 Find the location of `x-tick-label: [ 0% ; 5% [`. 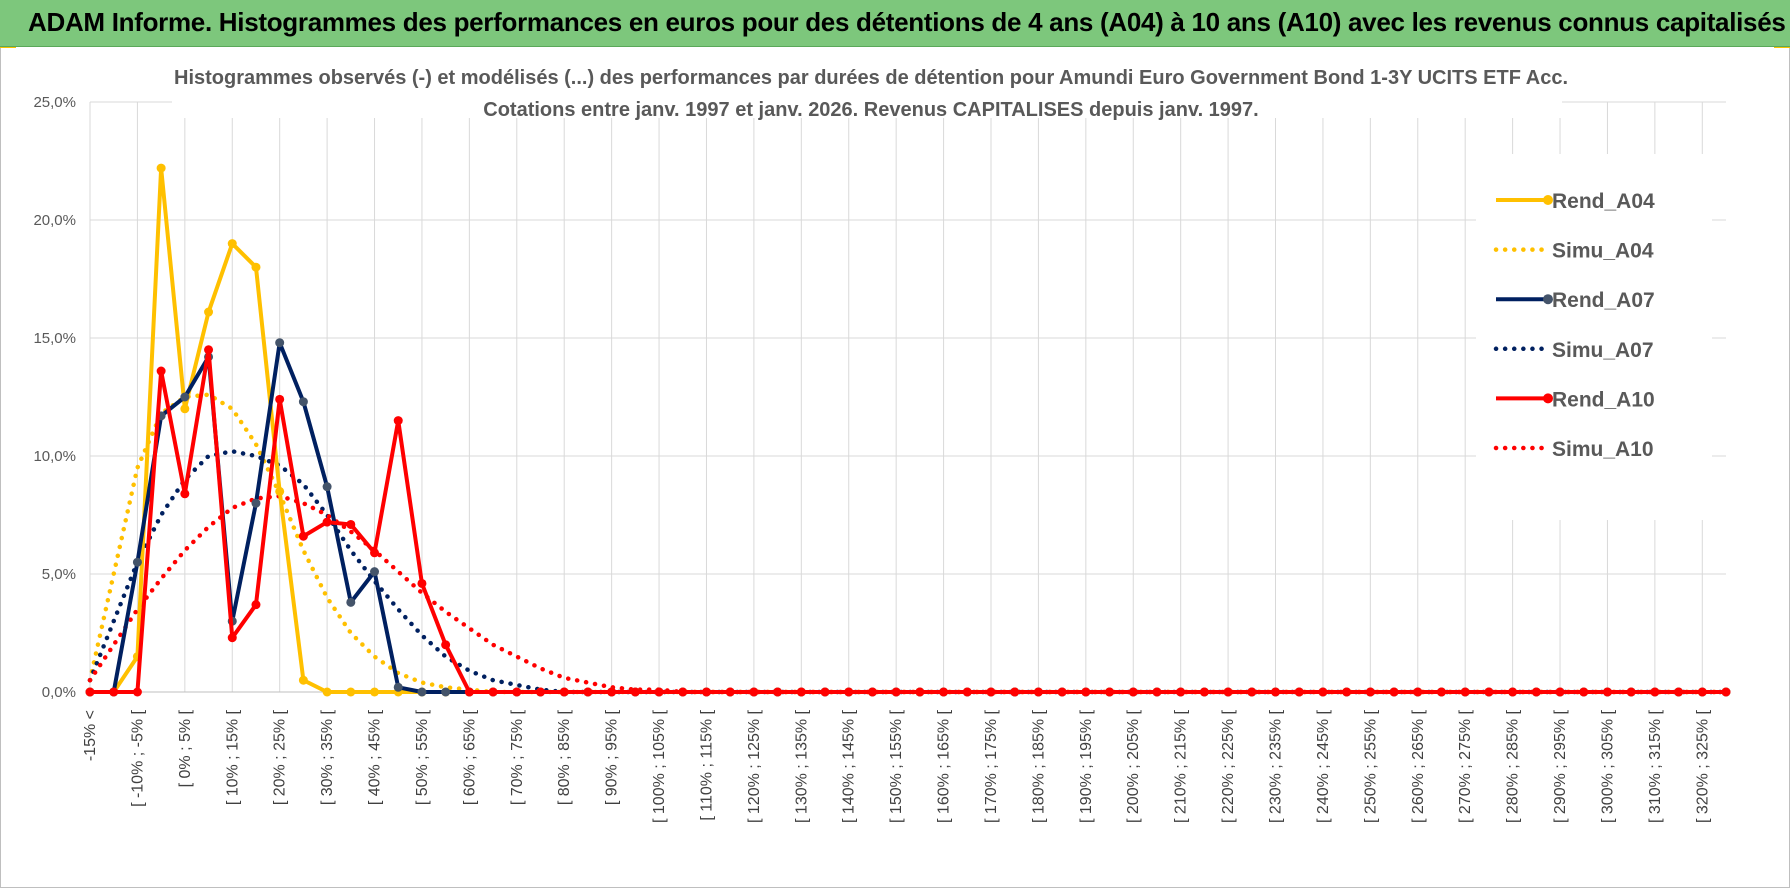

x-tick-label: [ 0% ; 5% [ is located at coordinates (185, 748).